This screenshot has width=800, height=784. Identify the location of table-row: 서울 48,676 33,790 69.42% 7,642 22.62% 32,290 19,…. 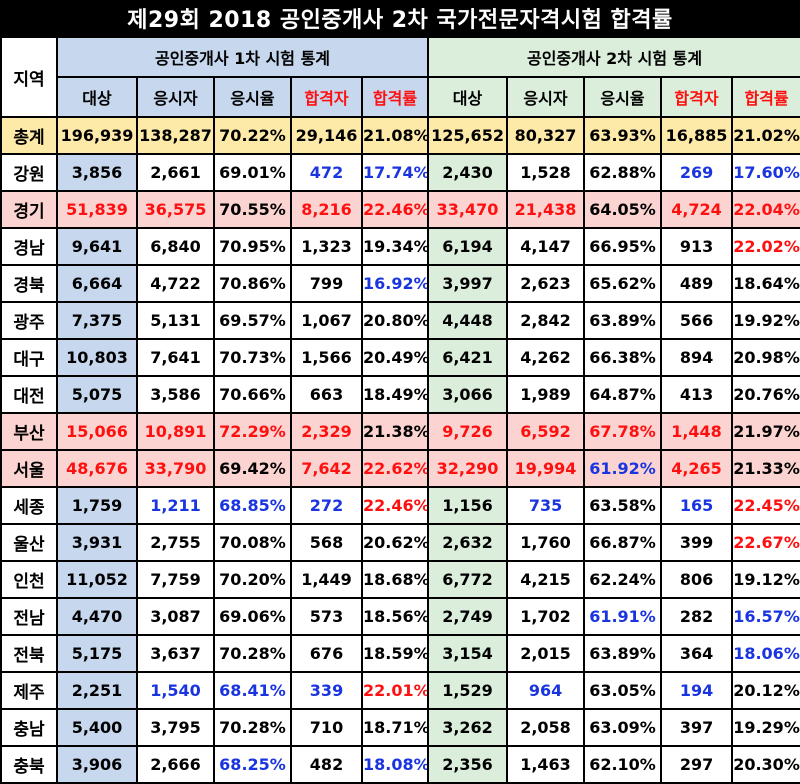
(400, 468).